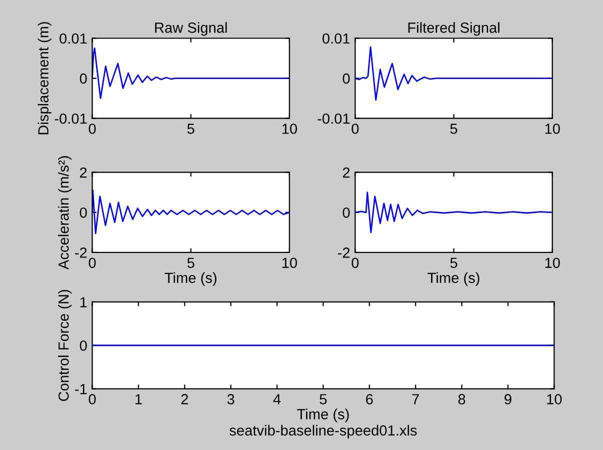 The width and height of the screenshot is (603, 450). I want to click on y-tick-label: -1, so click(81, 389).